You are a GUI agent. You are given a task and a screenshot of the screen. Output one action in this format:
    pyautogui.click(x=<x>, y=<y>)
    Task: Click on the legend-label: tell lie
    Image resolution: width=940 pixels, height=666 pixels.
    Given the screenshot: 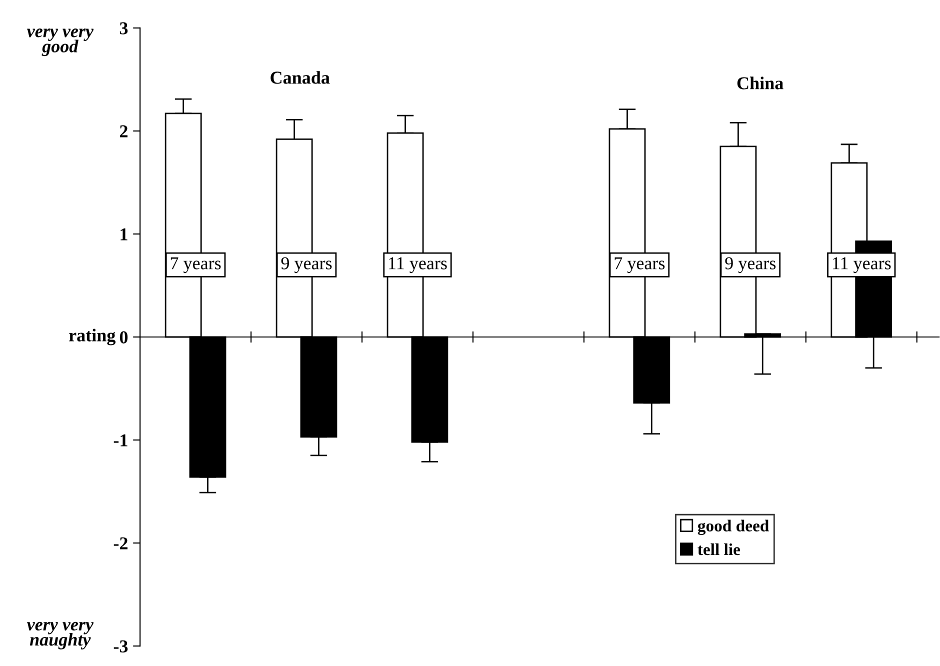 What is the action you would take?
    pyautogui.click(x=719, y=549)
    